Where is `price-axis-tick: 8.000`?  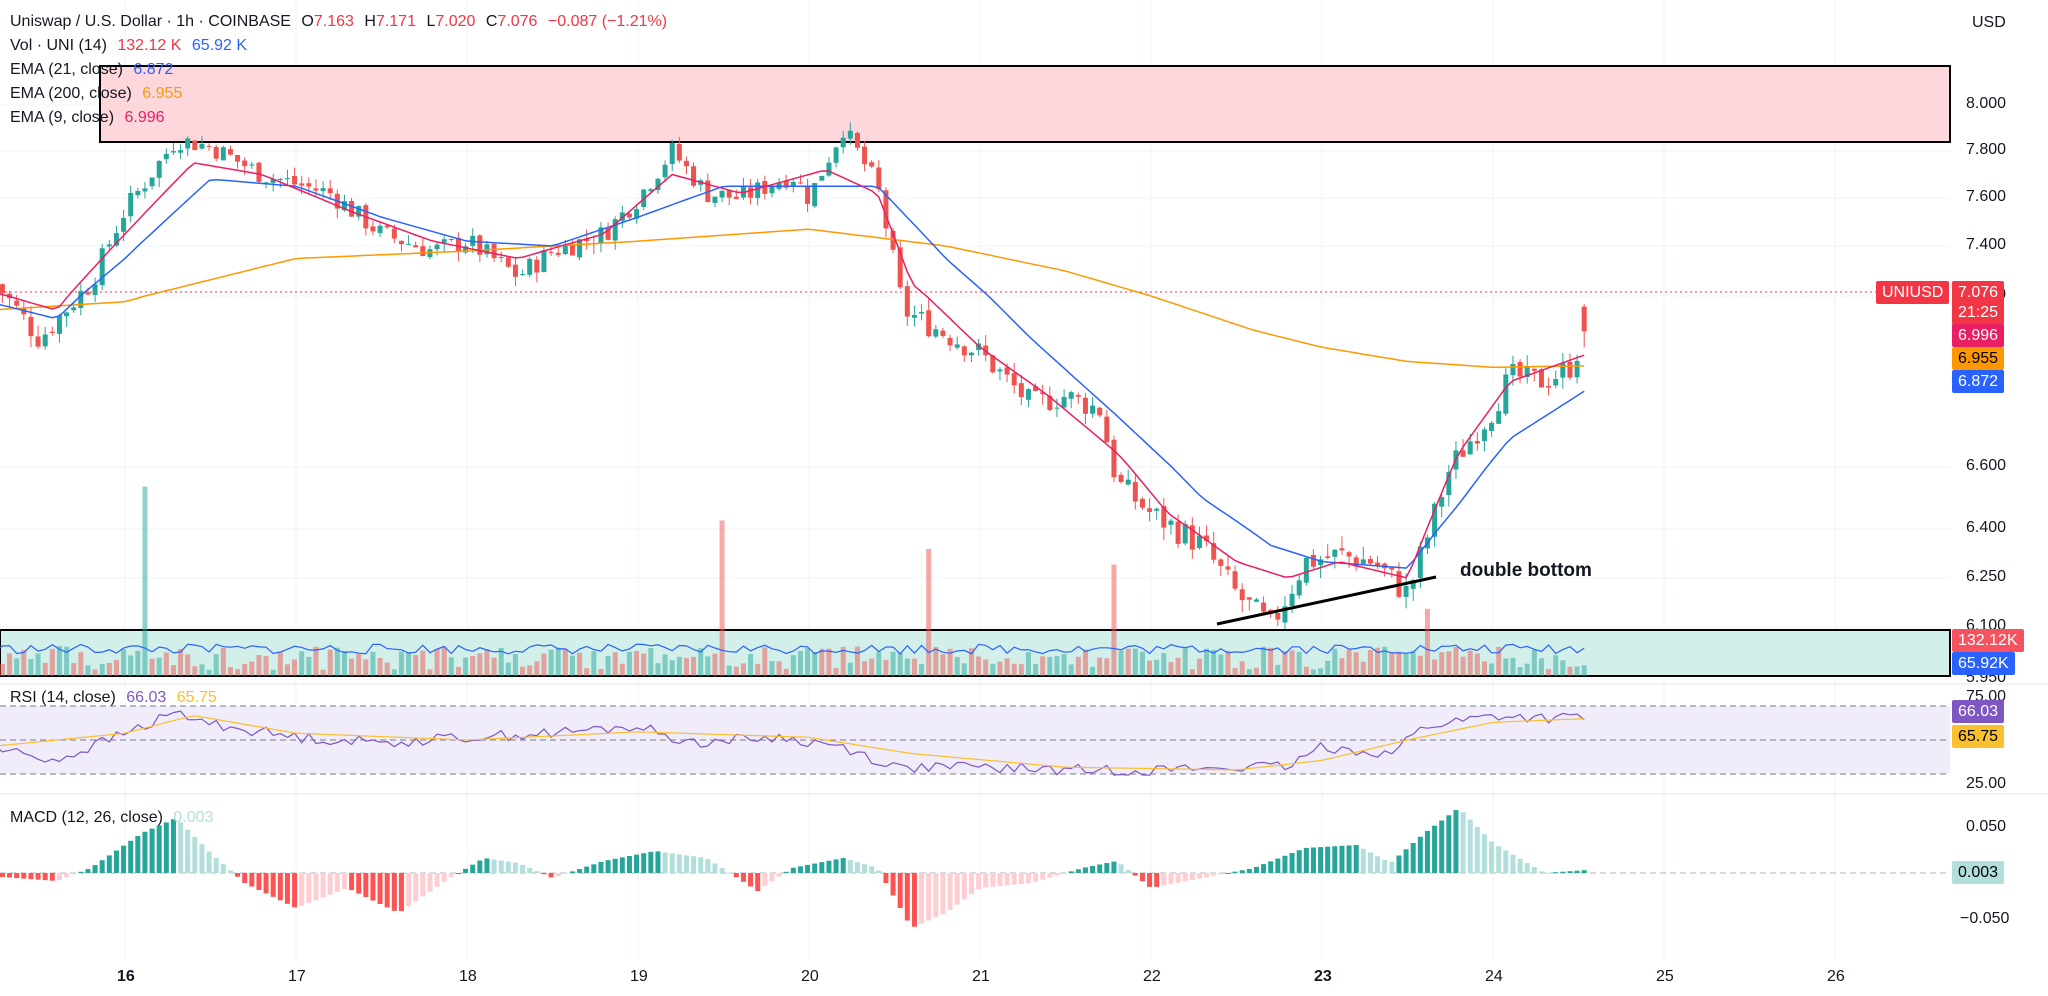
price-axis-tick: 8.000 is located at coordinates (1986, 103).